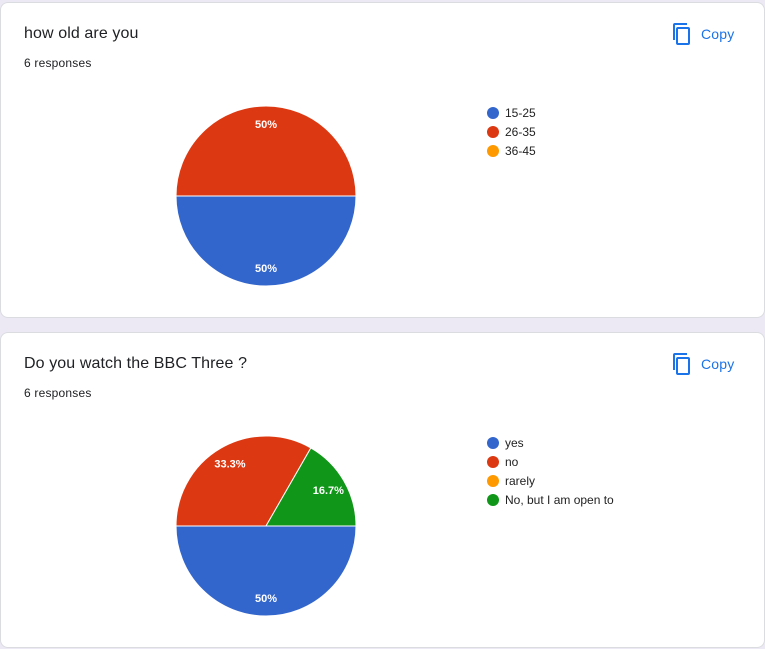  What do you see at coordinates (559, 499) in the screenshot?
I see `legend-label: No, but I am open to` at bounding box center [559, 499].